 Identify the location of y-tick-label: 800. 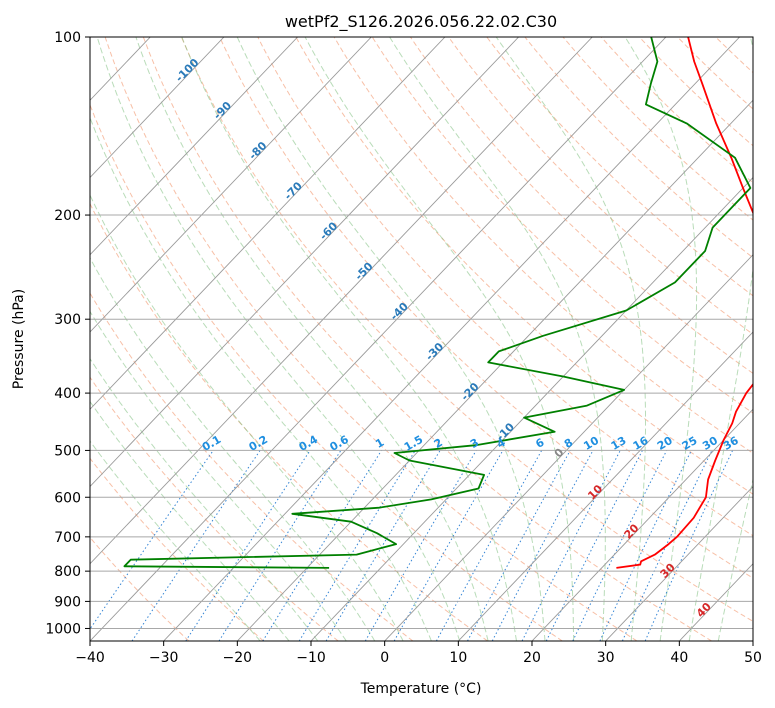
(67, 572).